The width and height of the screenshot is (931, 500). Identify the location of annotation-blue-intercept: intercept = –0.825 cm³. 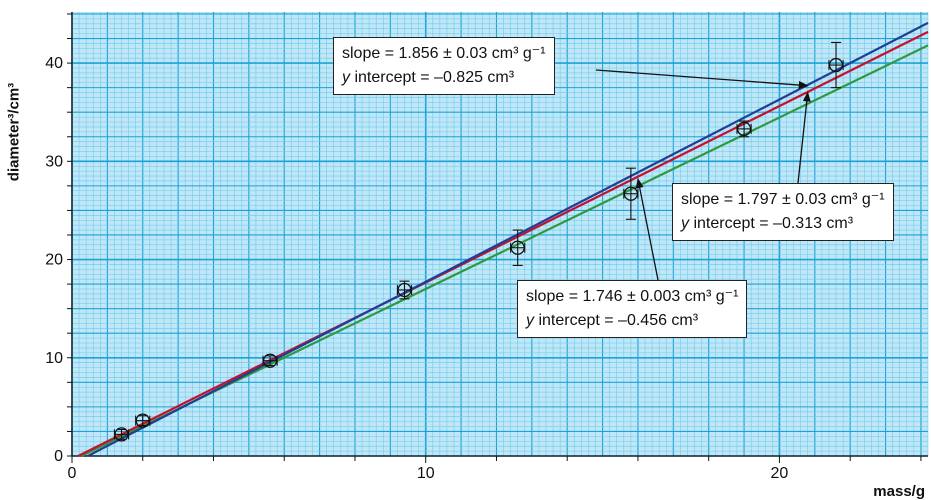
(432, 77).